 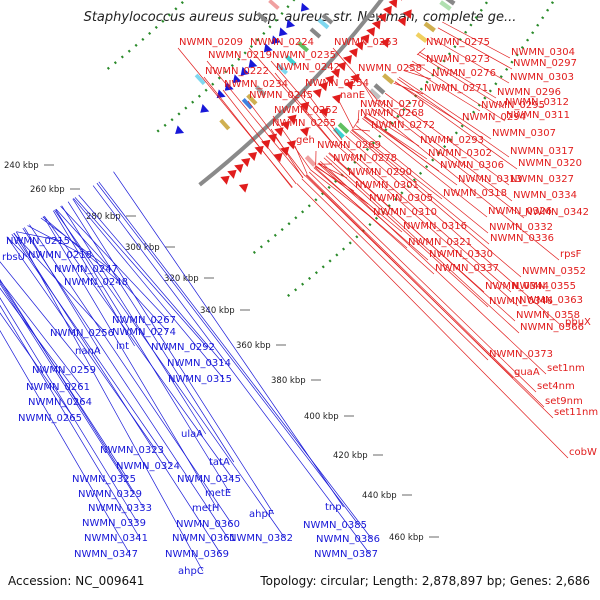 What do you see at coordinates (458, 59) in the screenshot?
I see `forward-gene-label: NWMN_0273` at bounding box center [458, 59].